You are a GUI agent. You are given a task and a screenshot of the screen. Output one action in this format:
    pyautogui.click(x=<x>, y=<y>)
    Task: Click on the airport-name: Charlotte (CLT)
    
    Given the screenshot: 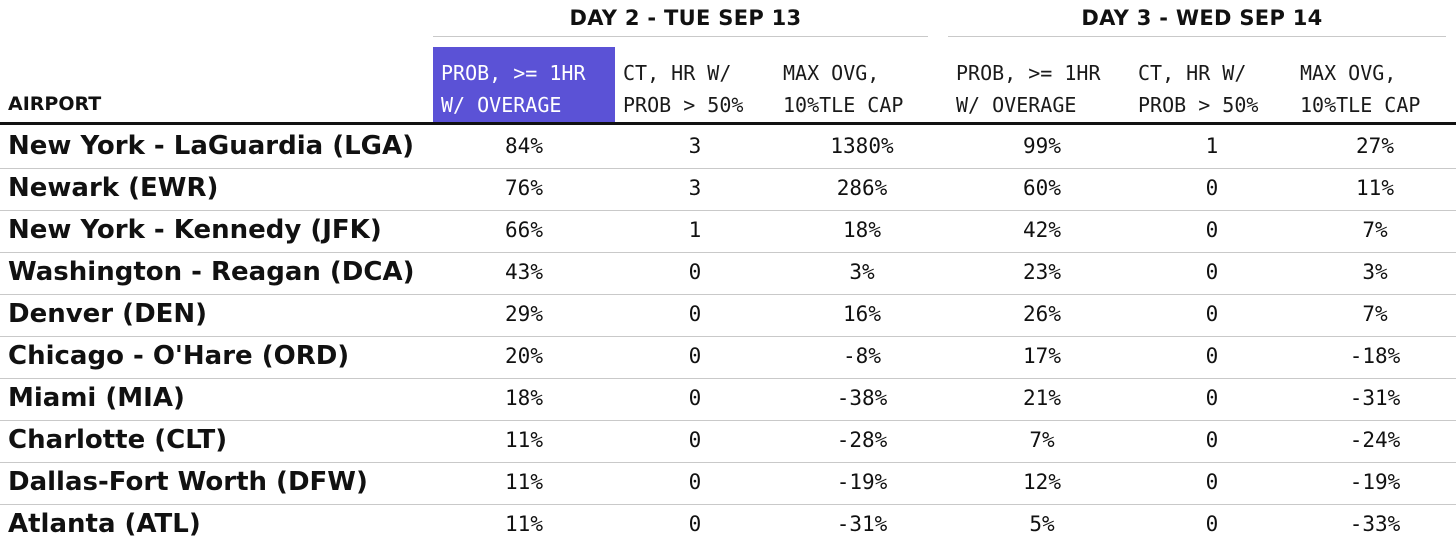 What is the action you would take?
    pyautogui.click(x=118, y=440)
    